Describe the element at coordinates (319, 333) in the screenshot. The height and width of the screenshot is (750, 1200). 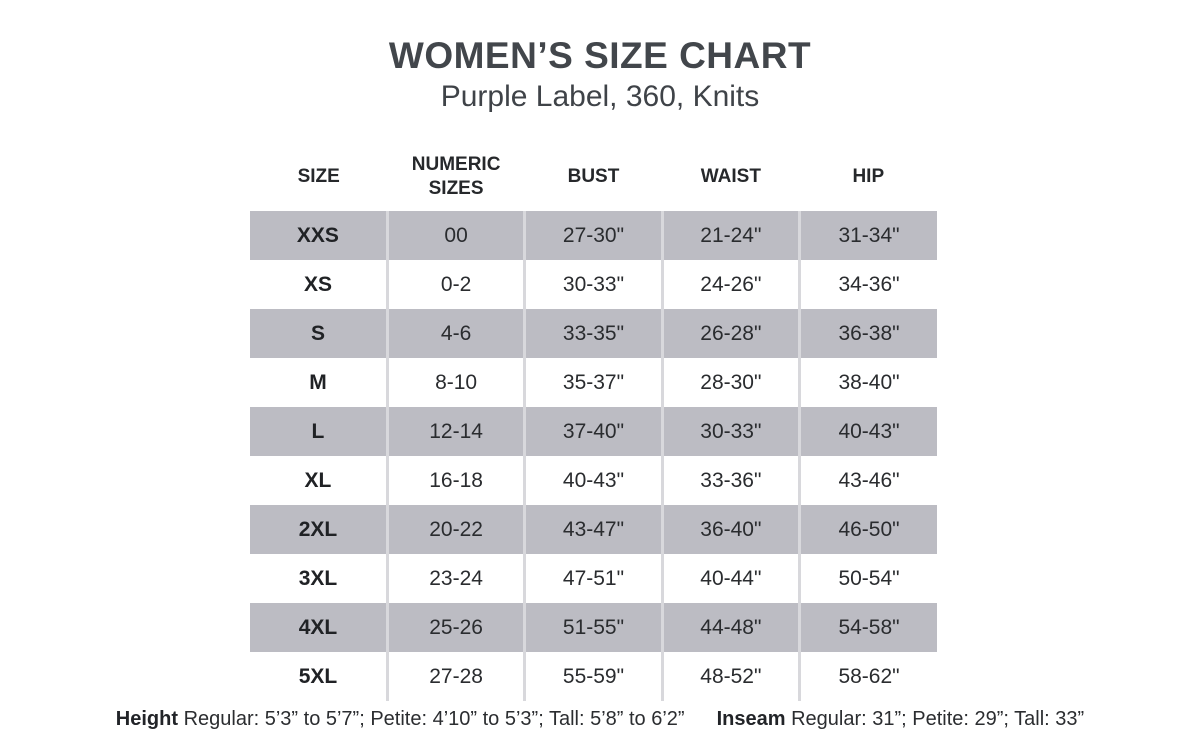
I see `table-cell: S` at that location.